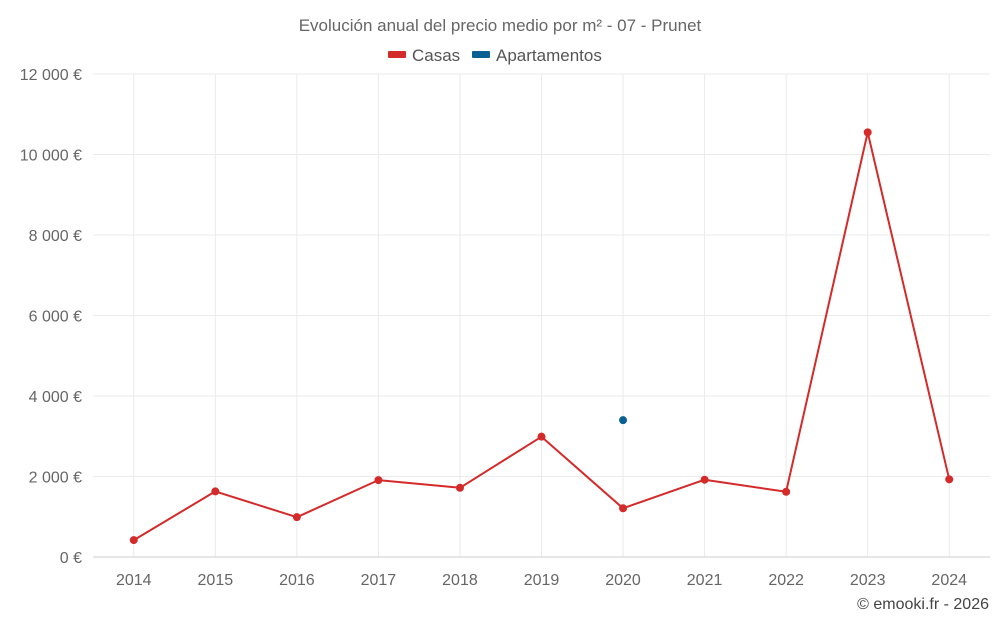  What do you see at coordinates (623, 580) in the screenshot?
I see `x-tick-label: 2020` at bounding box center [623, 580].